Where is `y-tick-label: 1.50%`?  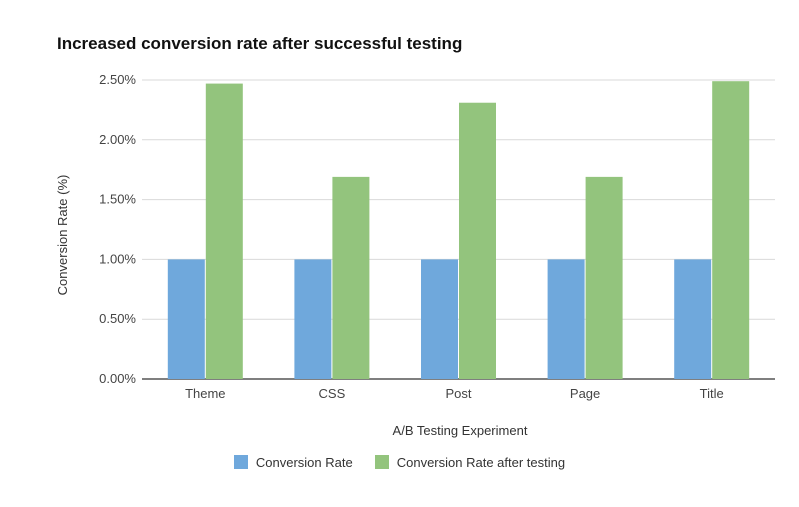 y-tick-label: 1.50% is located at coordinates (117, 199).